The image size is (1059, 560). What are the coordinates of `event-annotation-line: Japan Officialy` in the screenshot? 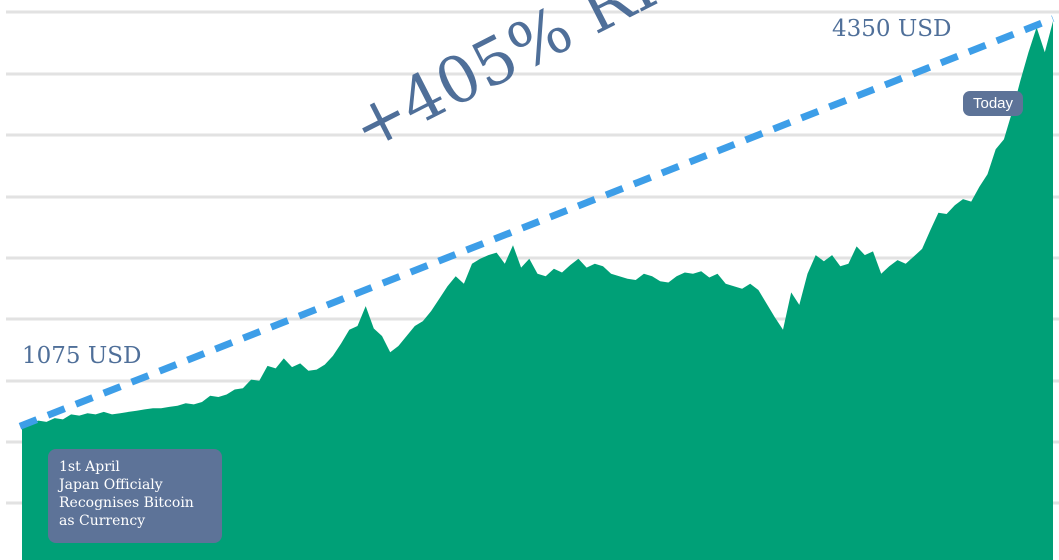 It's located at (111, 485).